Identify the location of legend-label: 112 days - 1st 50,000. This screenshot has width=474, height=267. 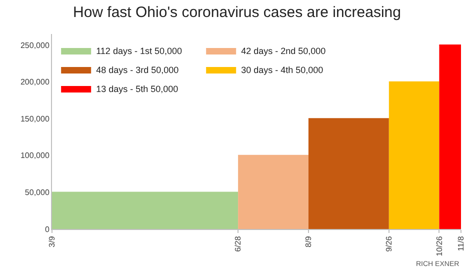
(139, 51).